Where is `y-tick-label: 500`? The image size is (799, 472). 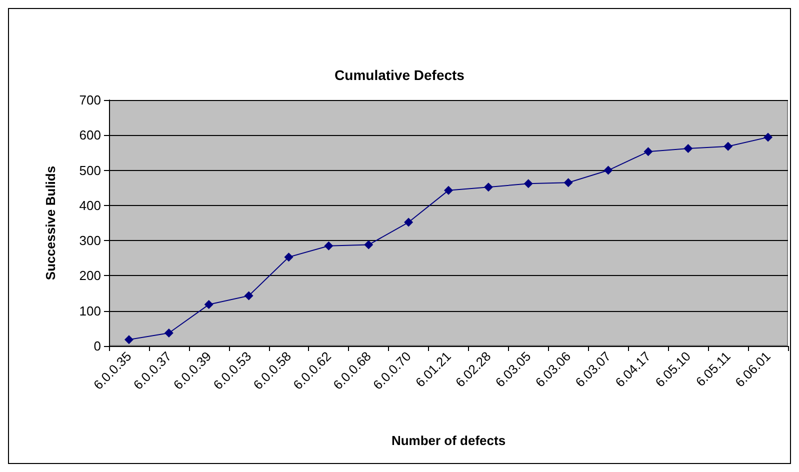 y-tick-label: 500 is located at coordinates (90, 170).